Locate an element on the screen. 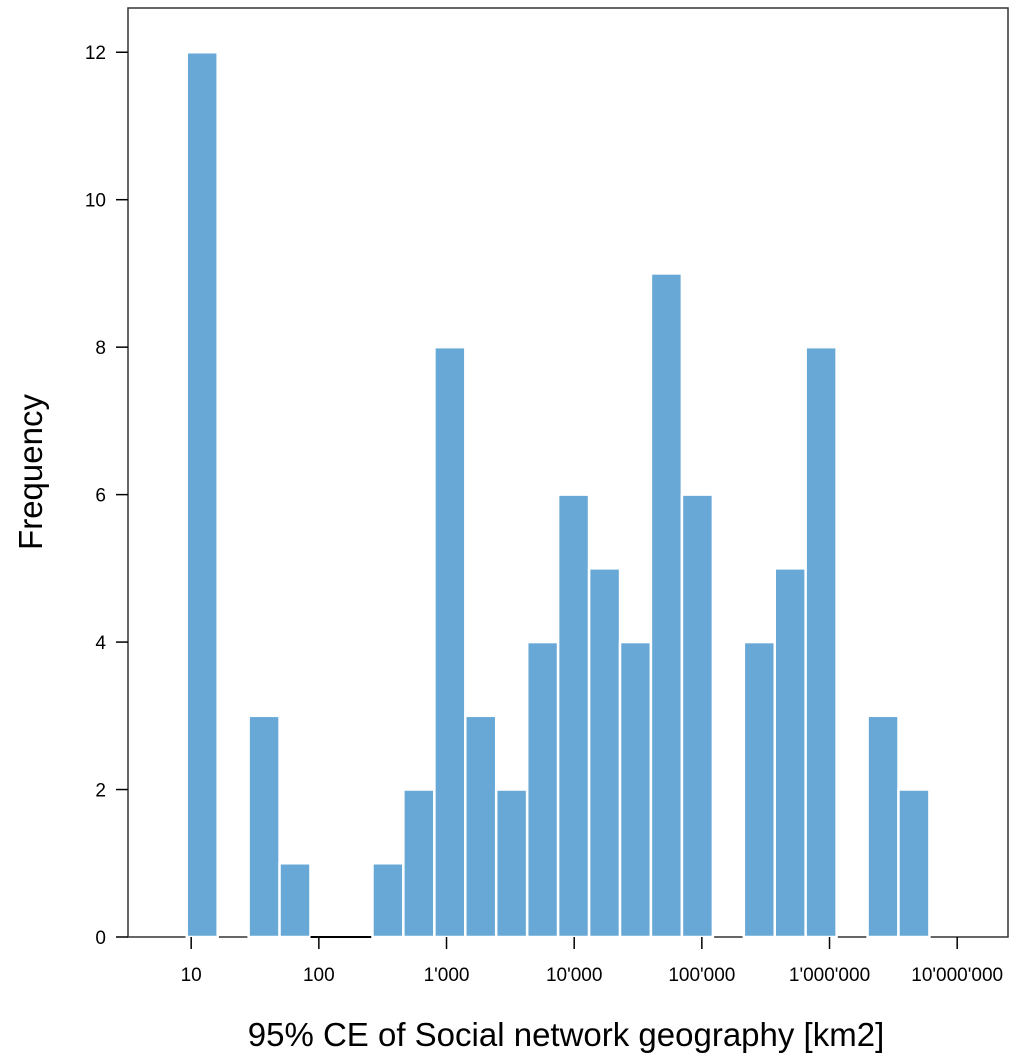  y-tick-label: 0 is located at coordinates (100, 938).